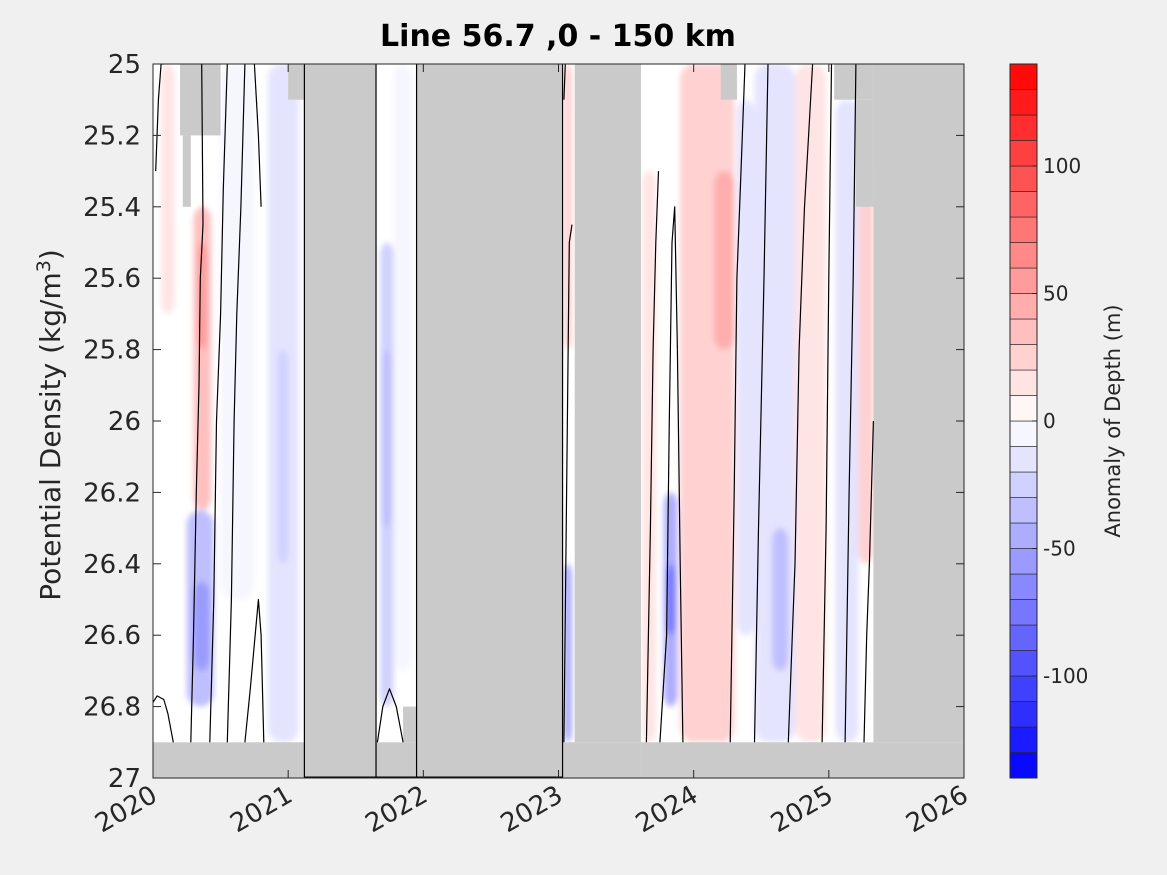 The width and height of the screenshot is (1167, 875). I want to click on colorbar-steps, so click(1023, 421).